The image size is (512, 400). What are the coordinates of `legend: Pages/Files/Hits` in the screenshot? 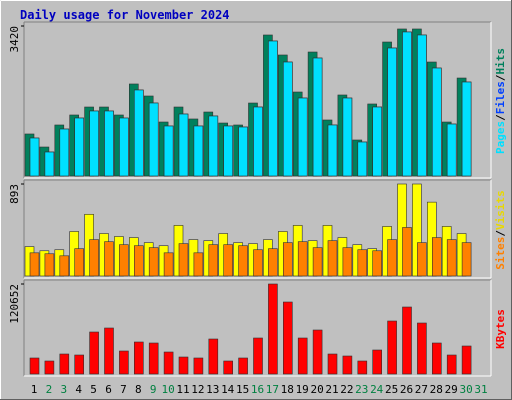 It's located at (500, 101).